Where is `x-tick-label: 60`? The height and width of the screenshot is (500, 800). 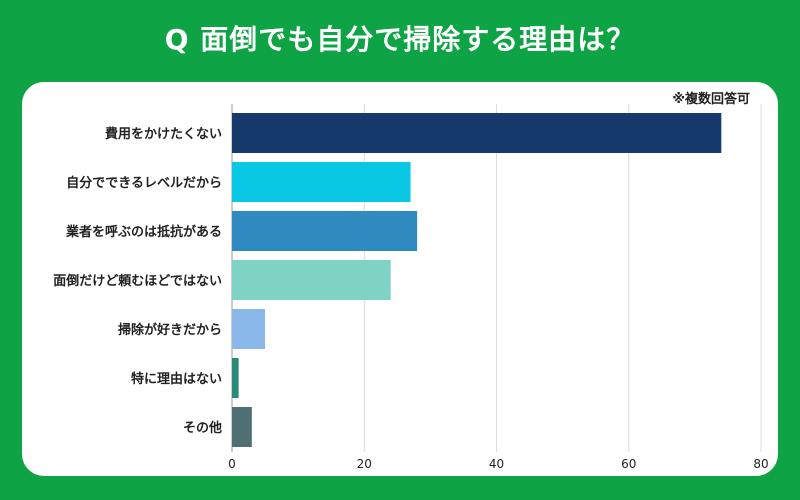 x-tick-label: 60 is located at coordinates (628, 464).